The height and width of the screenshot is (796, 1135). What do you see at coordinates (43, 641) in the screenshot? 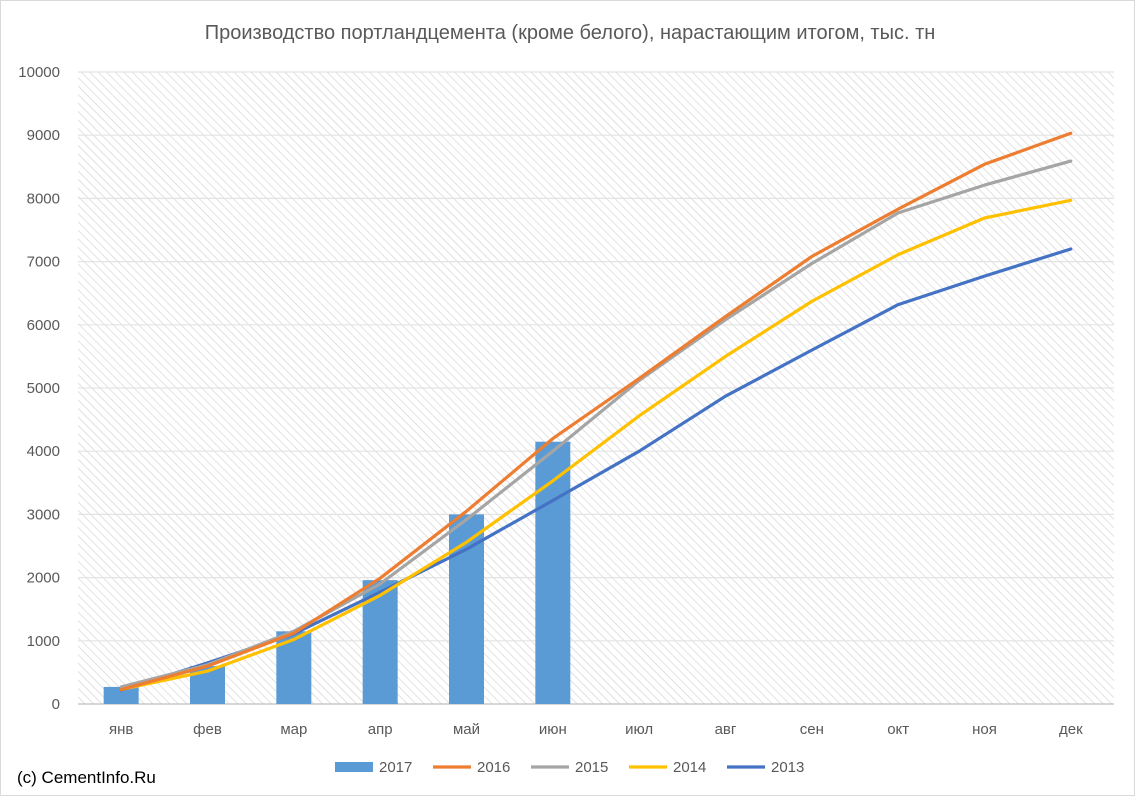
I see `y-tick-label: 1000` at bounding box center [43, 641].